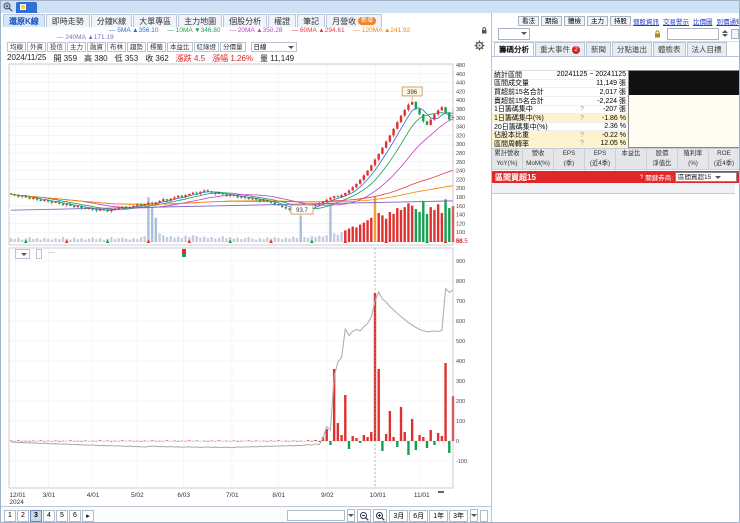  What do you see at coordinates (613, 135) in the screenshot?
I see `stat-value: -0.22 %` at bounding box center [613, 135].